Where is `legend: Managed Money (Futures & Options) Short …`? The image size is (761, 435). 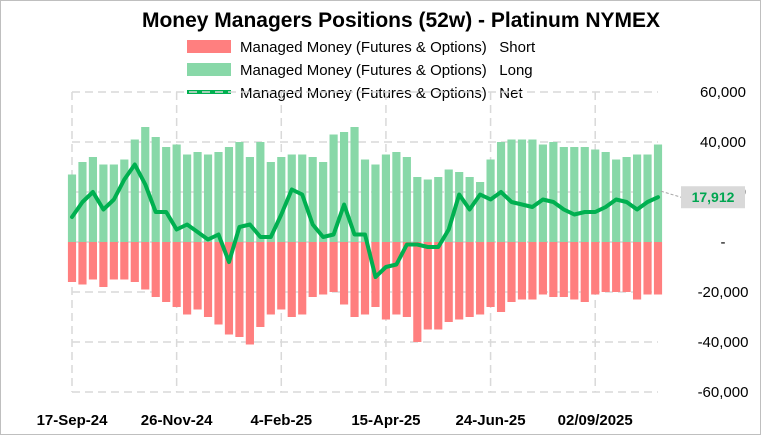
legend: Managed Money (Futures & Options) Short … is located at coordinates (361, 70).